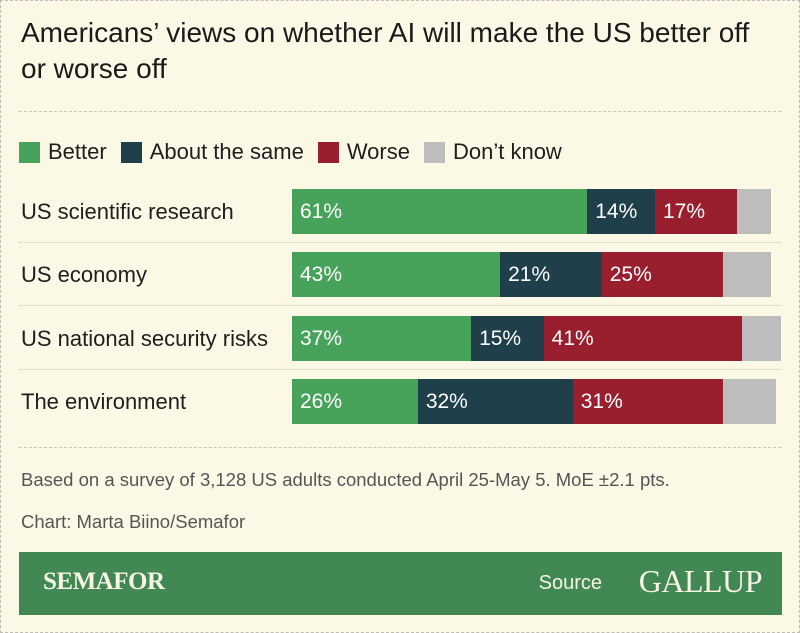 The width and height of the screenshot is (800, 633). I want to click on bar-row: US national security risks 37% 15% 41%, so click(400, 338).